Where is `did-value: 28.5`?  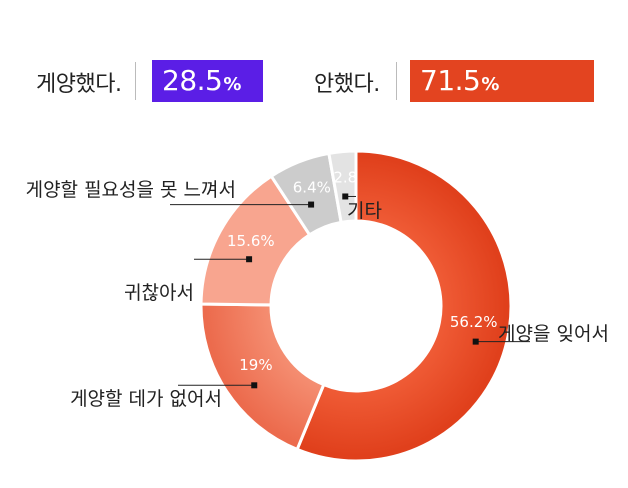 did-value: 28.5 is located at coordinates (192, 80).